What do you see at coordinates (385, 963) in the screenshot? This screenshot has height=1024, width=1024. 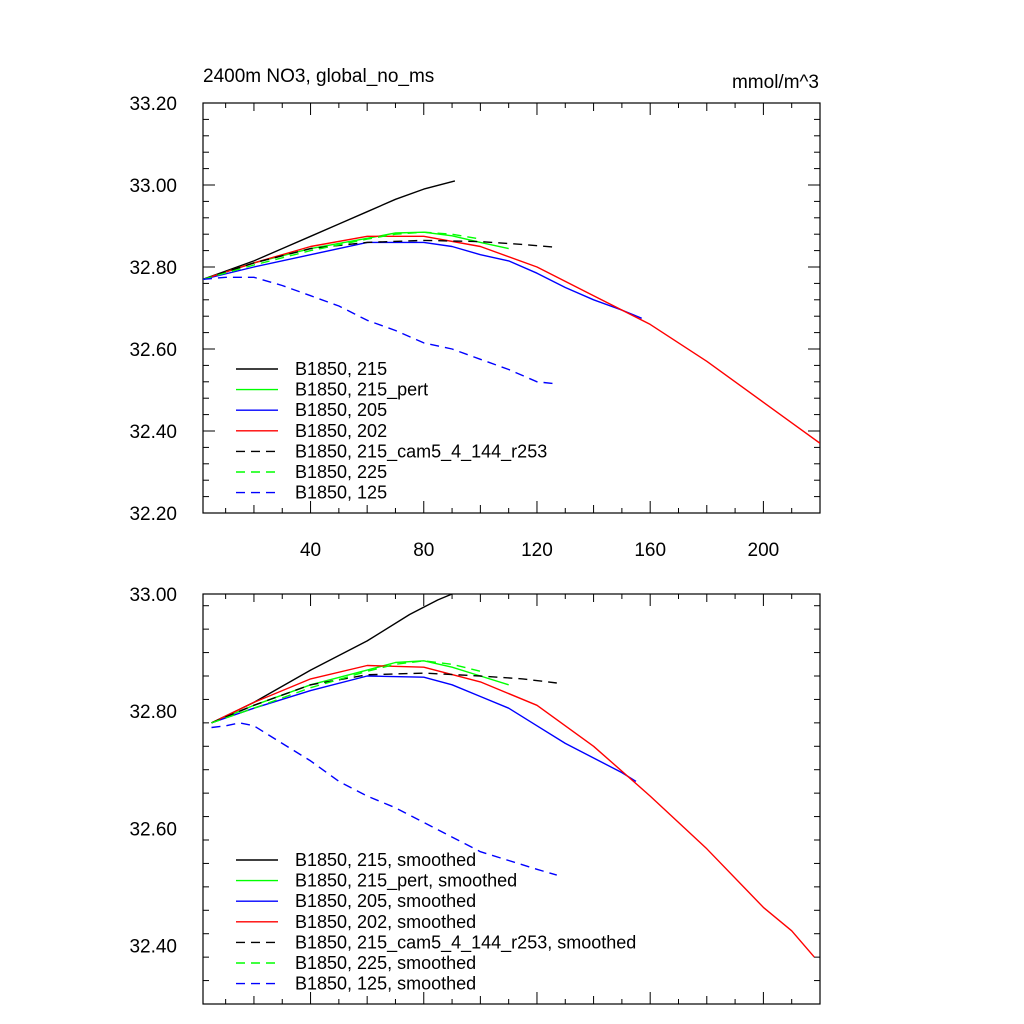 I see `legend-label: B1850, 225, smoothed` at bounding box center [385, 963].